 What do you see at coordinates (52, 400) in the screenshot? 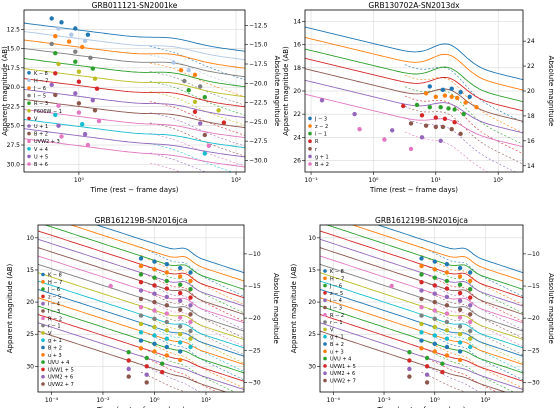
I see `x-tick-label: 10⁻⁴` at bounding box center [52, 400].